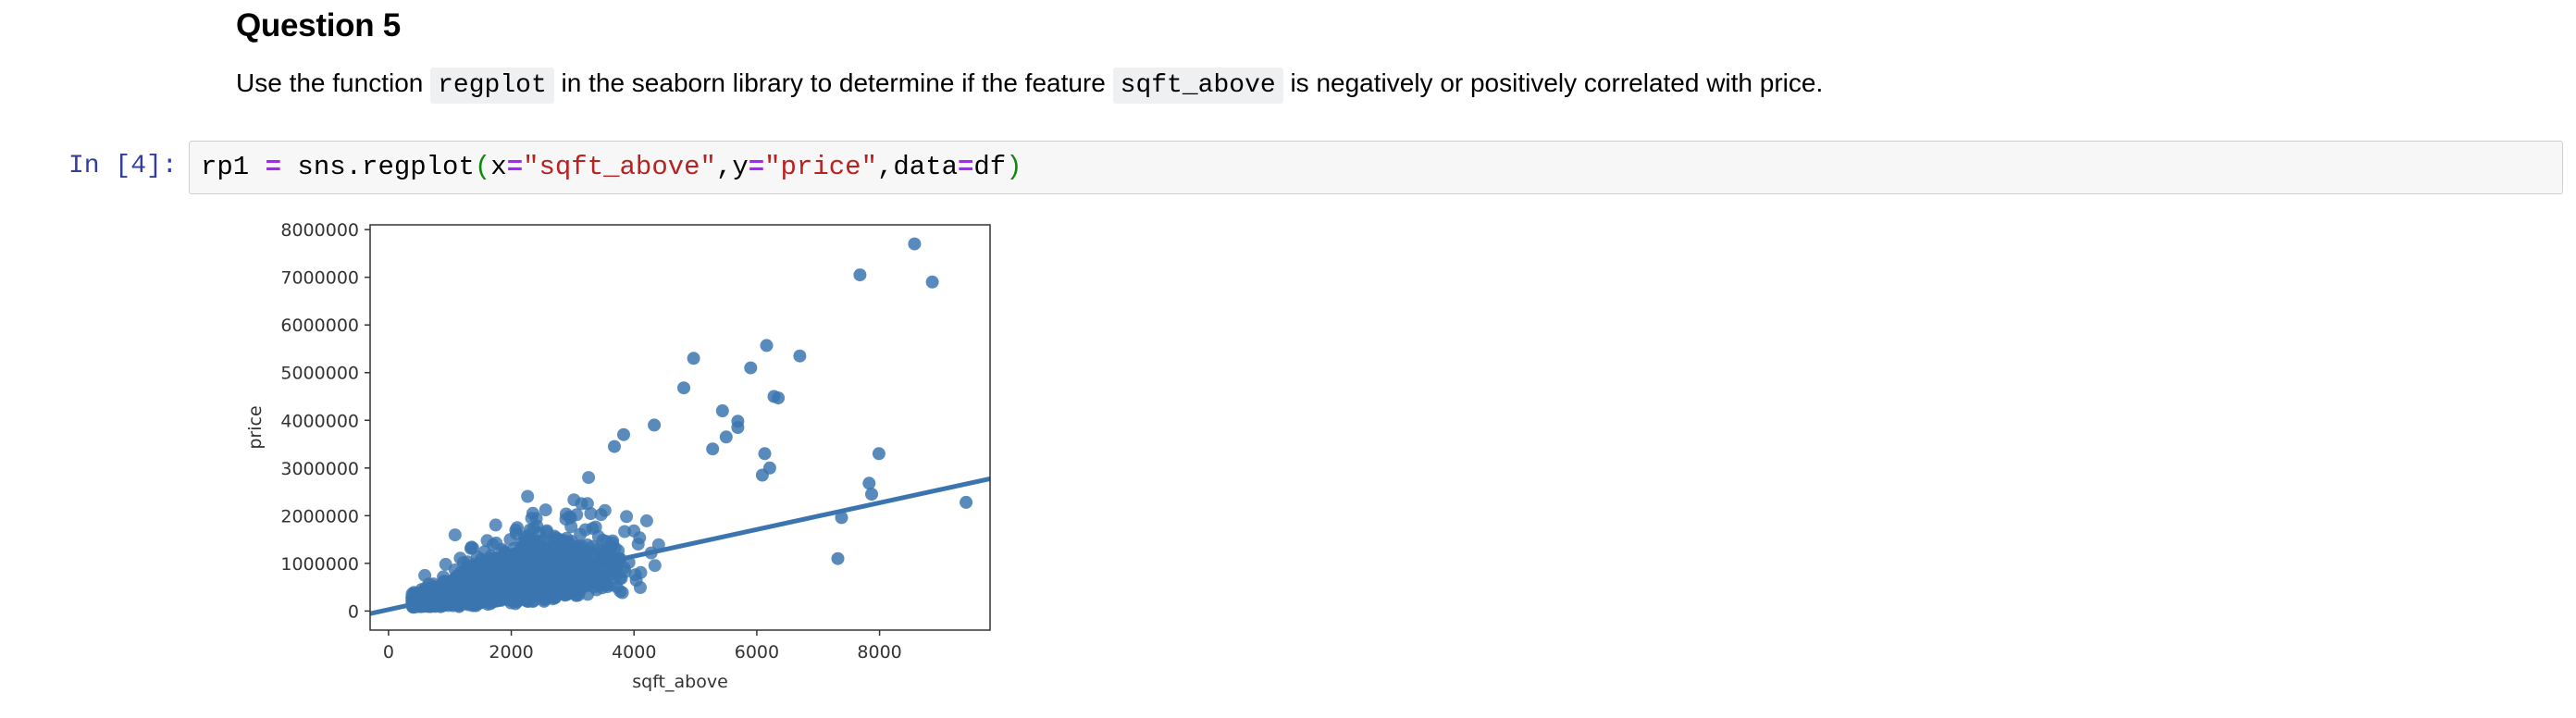 This screenshot has width=2576, height=718. What do you see at coordinates (990, 167) in the screenshot?
I see `code-token: df` at bounding box center [990, 167].